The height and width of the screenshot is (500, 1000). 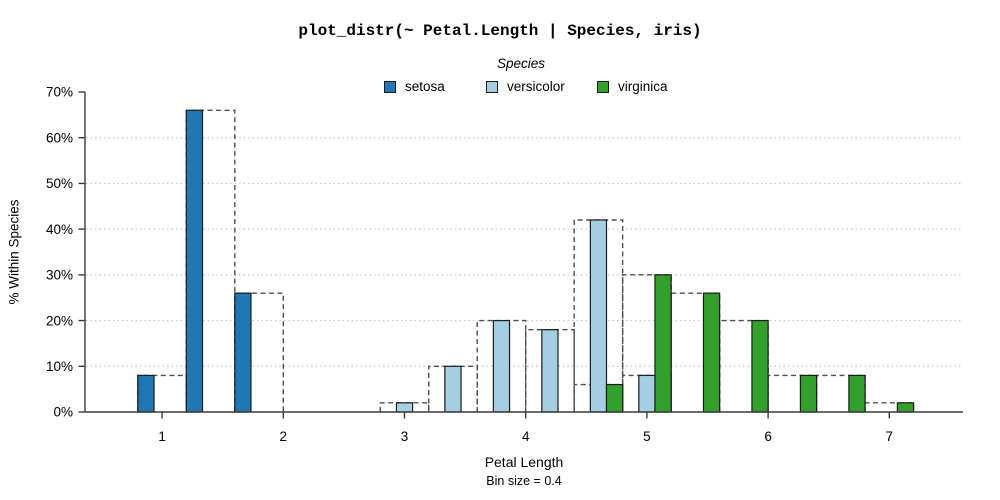 I want to click on legend-title: Species, so click(x=521, y=63).